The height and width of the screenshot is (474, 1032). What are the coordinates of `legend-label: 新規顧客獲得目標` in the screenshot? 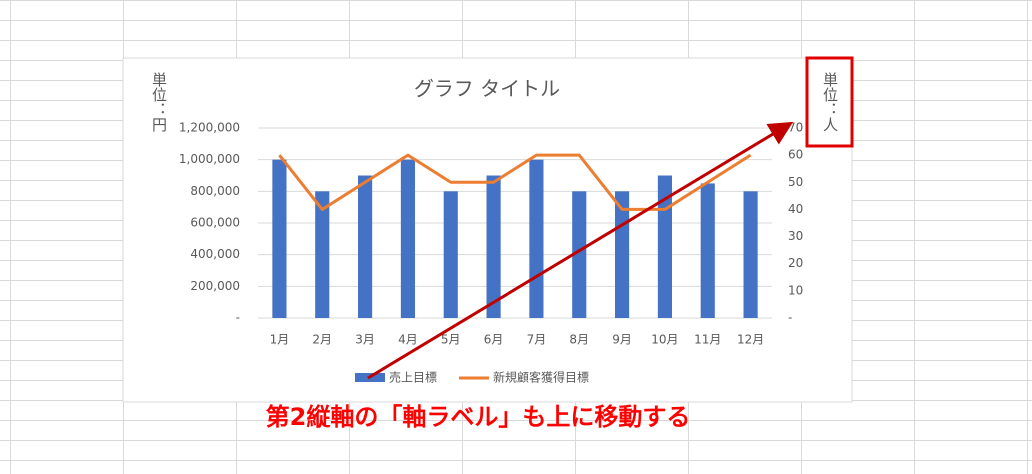 It's located at (541, 377).